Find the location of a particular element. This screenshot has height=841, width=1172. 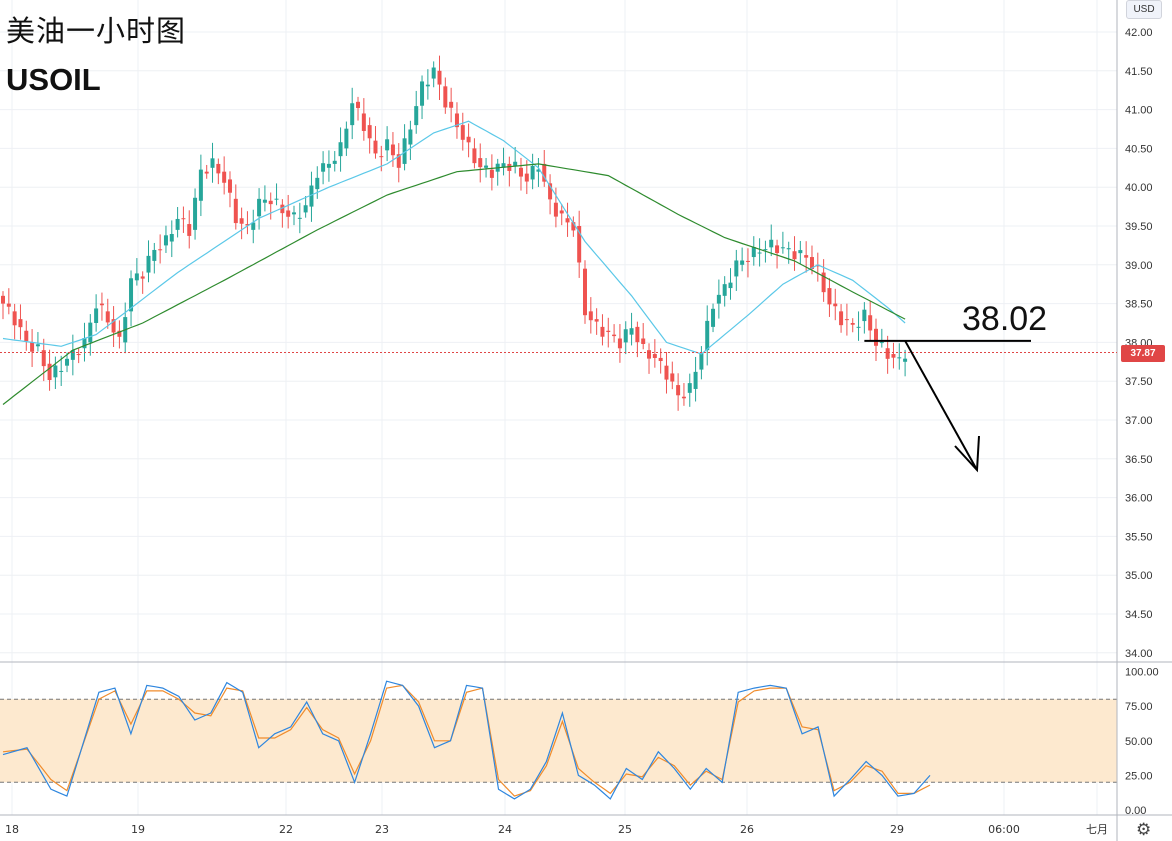

price-tick-label: 39.00 is located at coordinates (1139, 266).